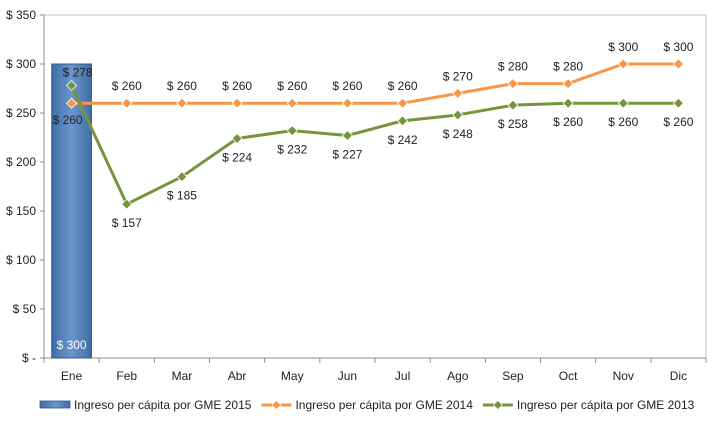 The image size is (714, 426). What do you see at coordinates (21, 113) in the screenshot?
I see `y-tick-label: $ 250` at bounding box center [21, 113].